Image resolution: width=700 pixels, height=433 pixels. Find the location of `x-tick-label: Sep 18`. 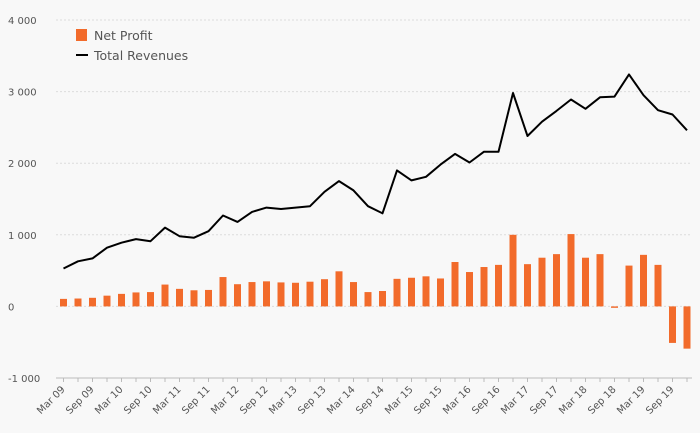

x-tick-label: Sep 18 is located at coordinates (602, 400).